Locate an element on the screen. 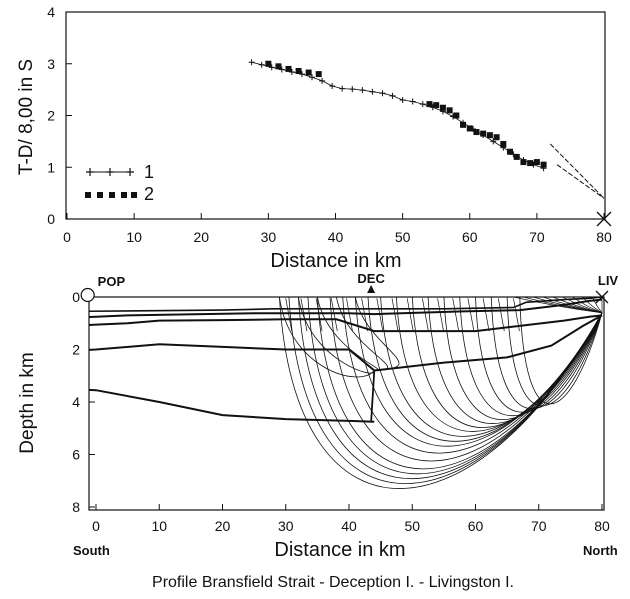 This screenshot has height=599, width=630. top-y-tick-label: 2 is located at coordinates (51, 116).